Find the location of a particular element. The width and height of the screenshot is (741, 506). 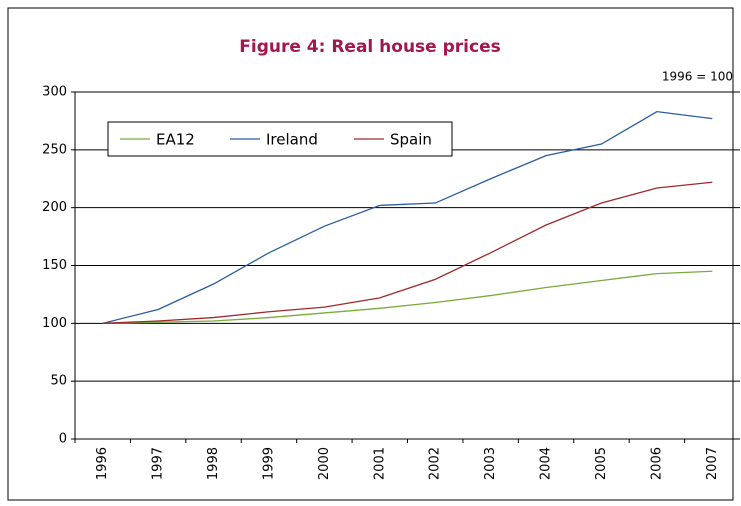

legend-box is located at coordinates (280, 139).